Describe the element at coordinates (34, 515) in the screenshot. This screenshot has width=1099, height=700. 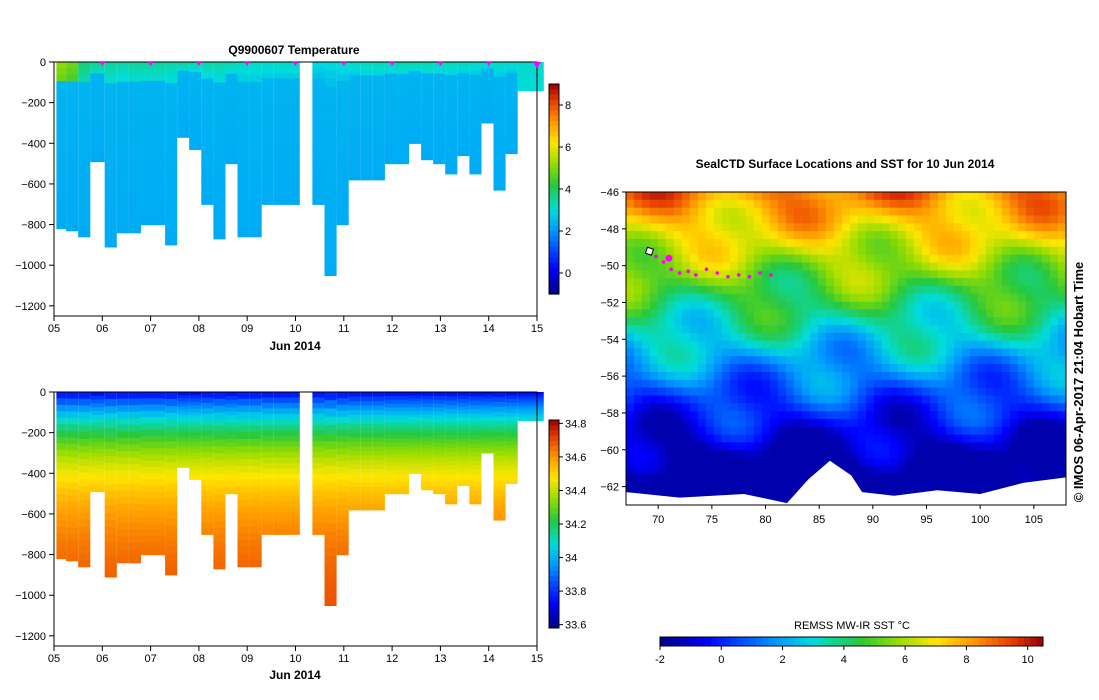
I see `salinity-y-ticks: 0−200−400−600−800−1000−1200` at that location.